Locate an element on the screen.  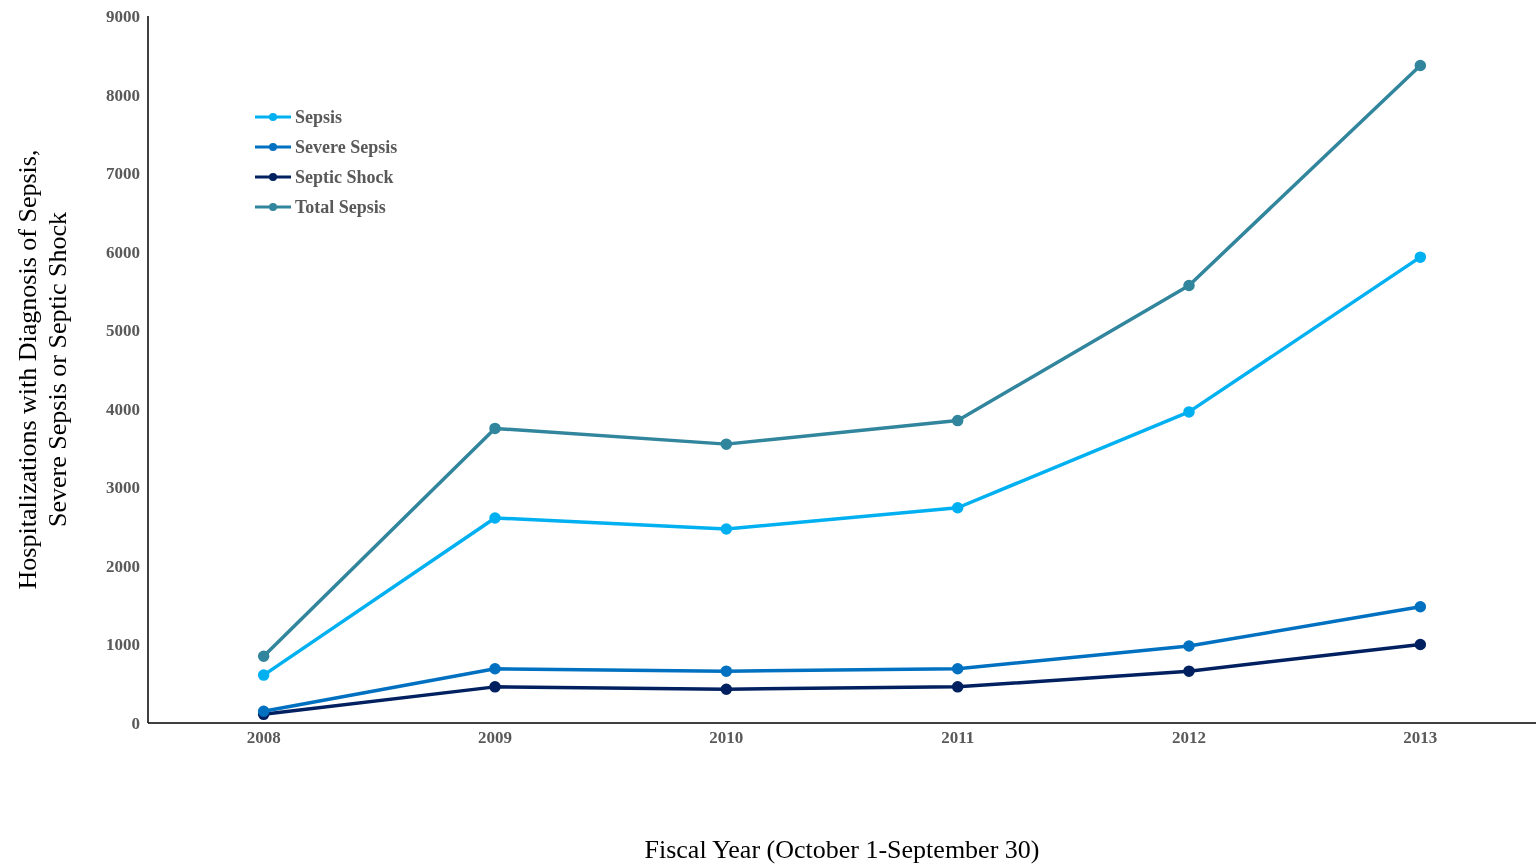
y-axis-title: Hospitalizations with Diagnosis of Sepsis, Severe Sepsis or Septic Shock is located at coordinates (42, 369).